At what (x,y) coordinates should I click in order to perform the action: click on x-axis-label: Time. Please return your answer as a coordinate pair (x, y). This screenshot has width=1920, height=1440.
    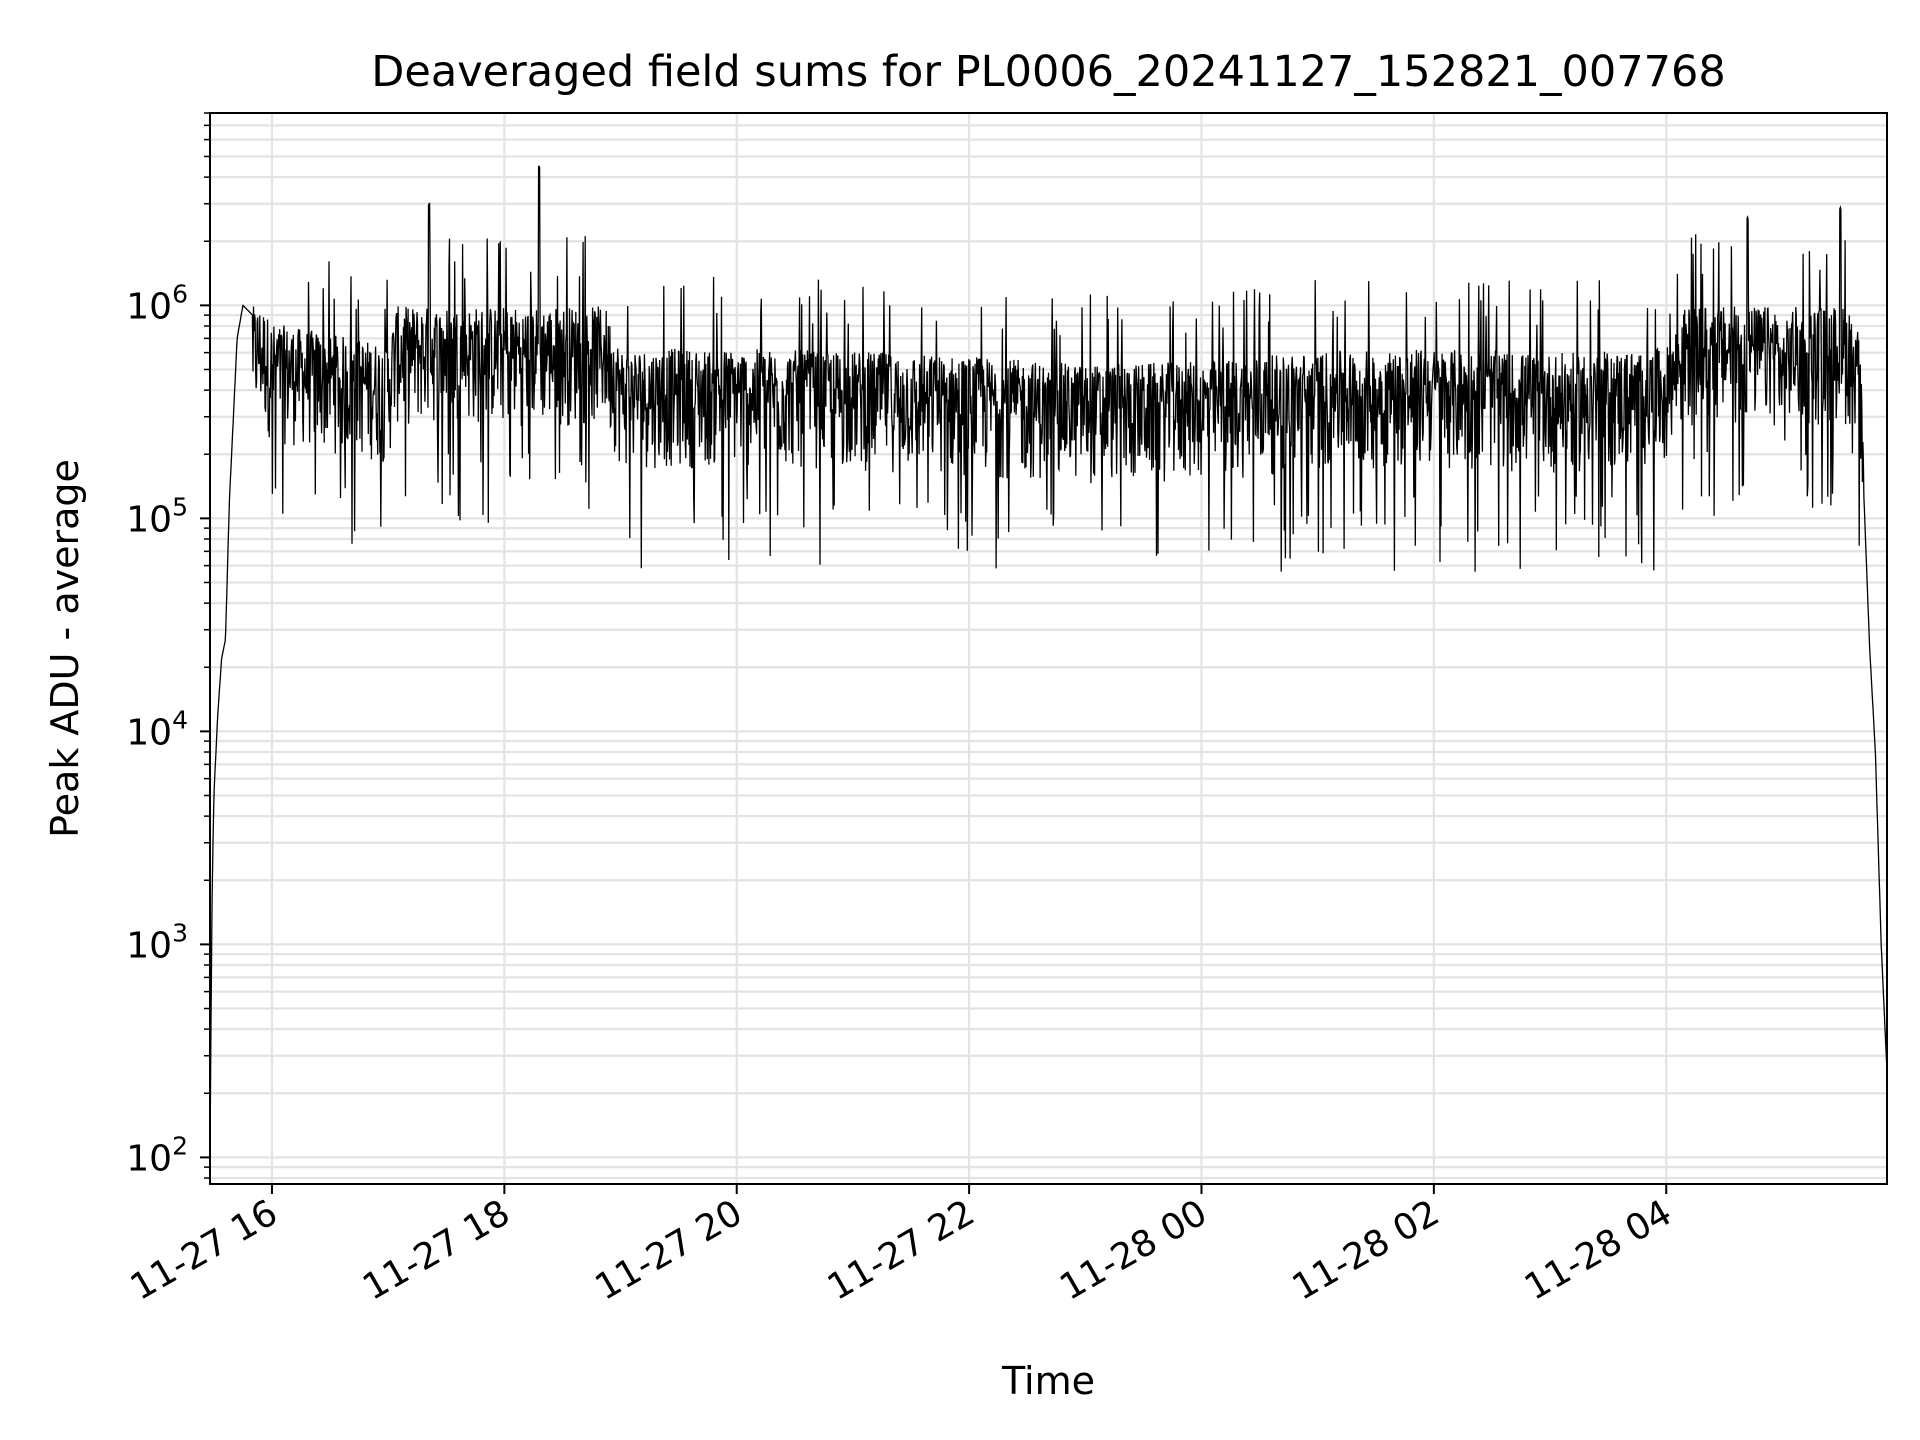
    Looking at the image, I should click on (1048, 1381).